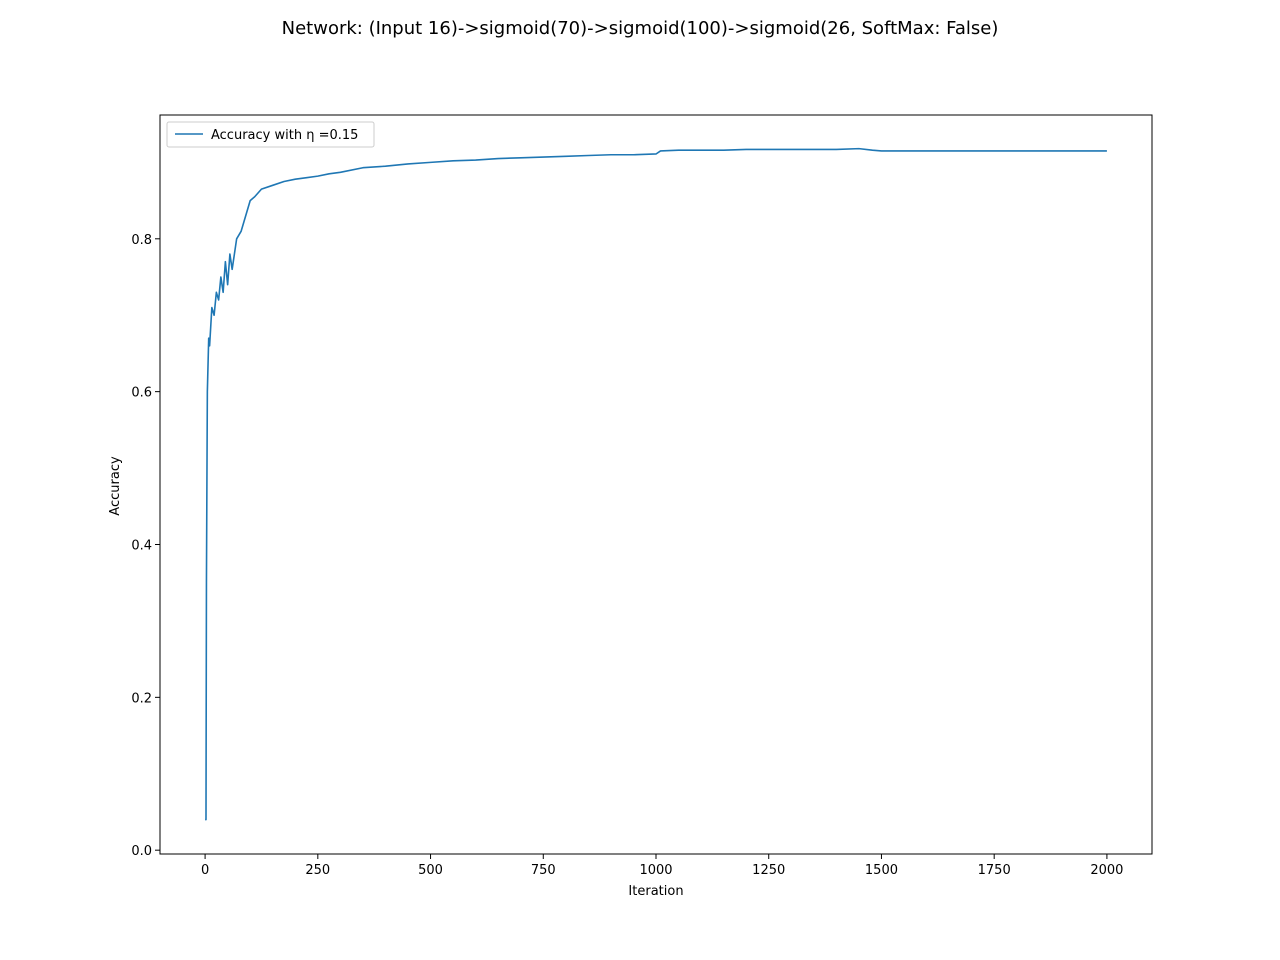 The height and width of the screenshot is (960, 1280). What do you see at coordinates (317, 870) in the screenshot?
I see `x-tick-label: 250` at bounding box center [317, 870].